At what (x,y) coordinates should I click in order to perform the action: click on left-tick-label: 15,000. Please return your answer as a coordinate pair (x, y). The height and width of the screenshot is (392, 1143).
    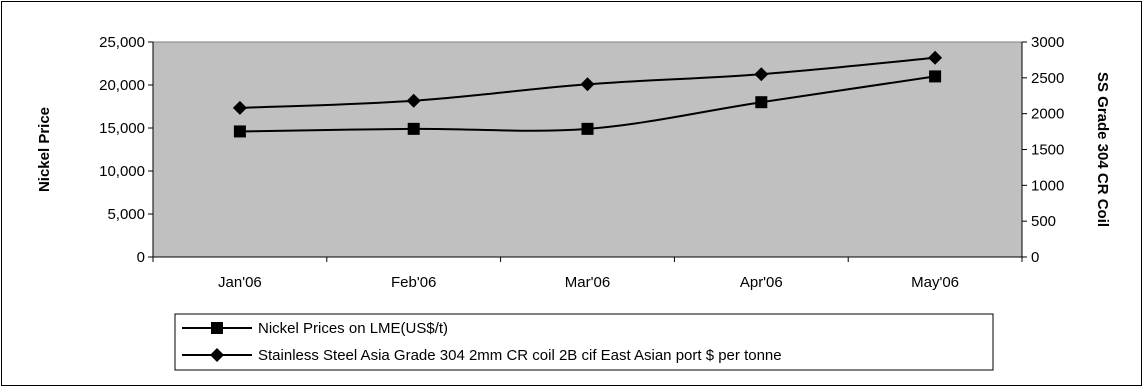
    Looking at the image, I should click on (122, 128).